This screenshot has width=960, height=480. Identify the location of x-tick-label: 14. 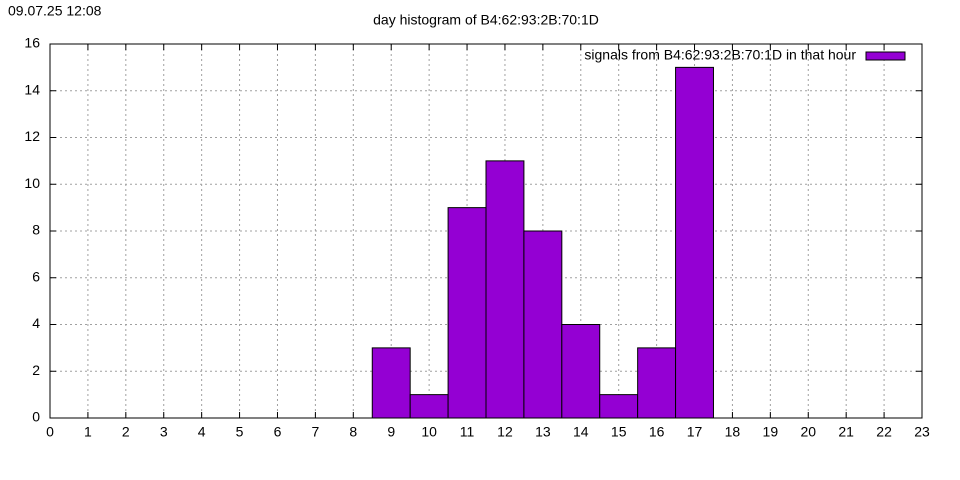
(581, 432).